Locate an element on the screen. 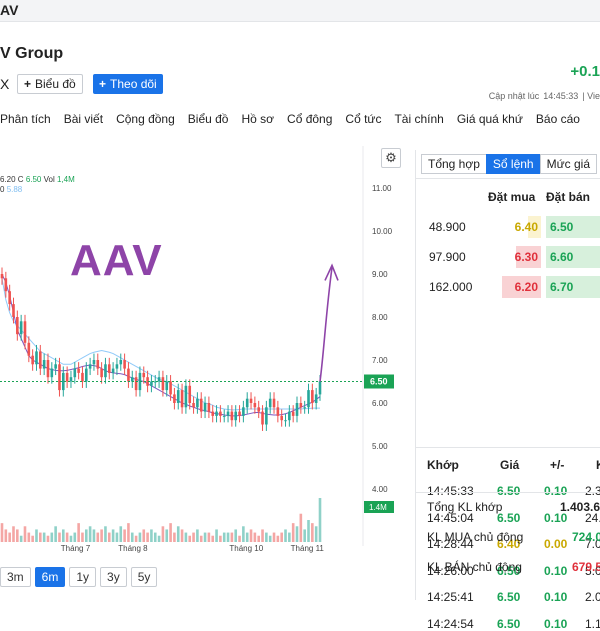 This screenshot has height=631, width=600. y-tick-label: 11.00 is located at coordinates (382, 188).